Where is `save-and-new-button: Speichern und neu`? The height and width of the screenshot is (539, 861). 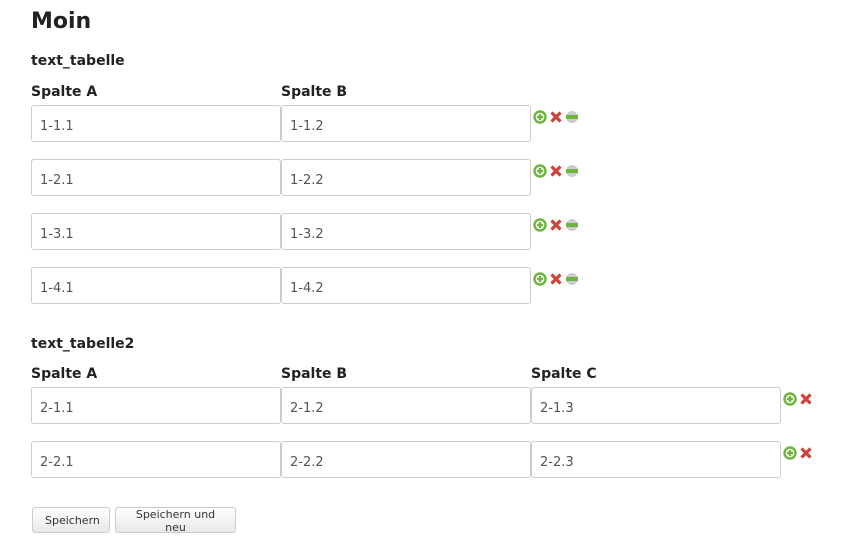 save-and-new-button: Speichern und neu is located at coordinates (175, 520).